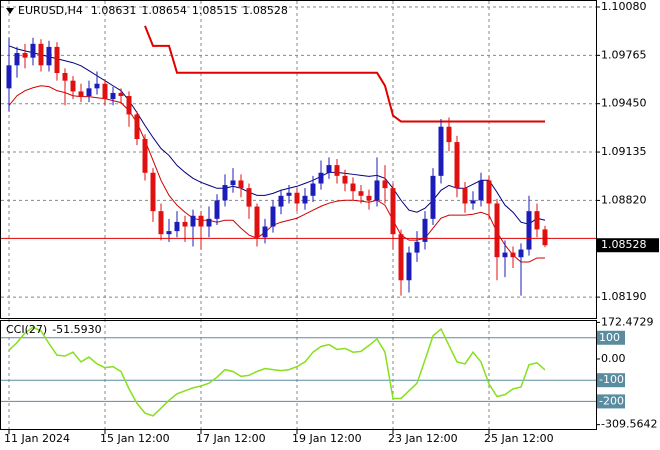 The image size is (660, 450). What do you see at coordinates (624, 103) in the screenshot?
I see `y-tick-label: 1.09450` at bounding box center [624, 103].